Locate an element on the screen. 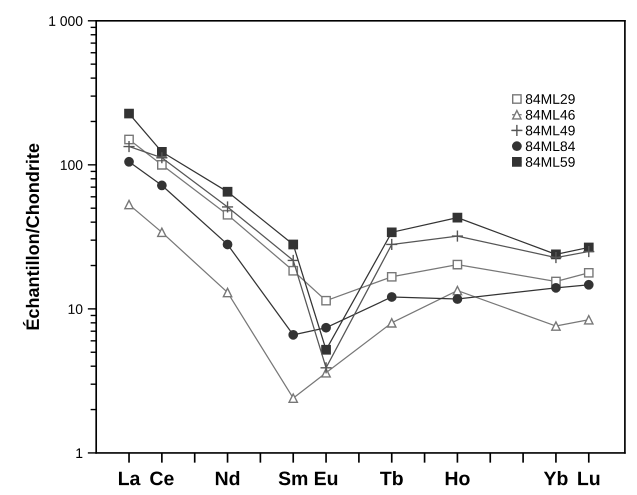 This screenshot has width=637, height=495. y-axis-title: Échantillon/Chondrite is located at coordinates (31, 237).